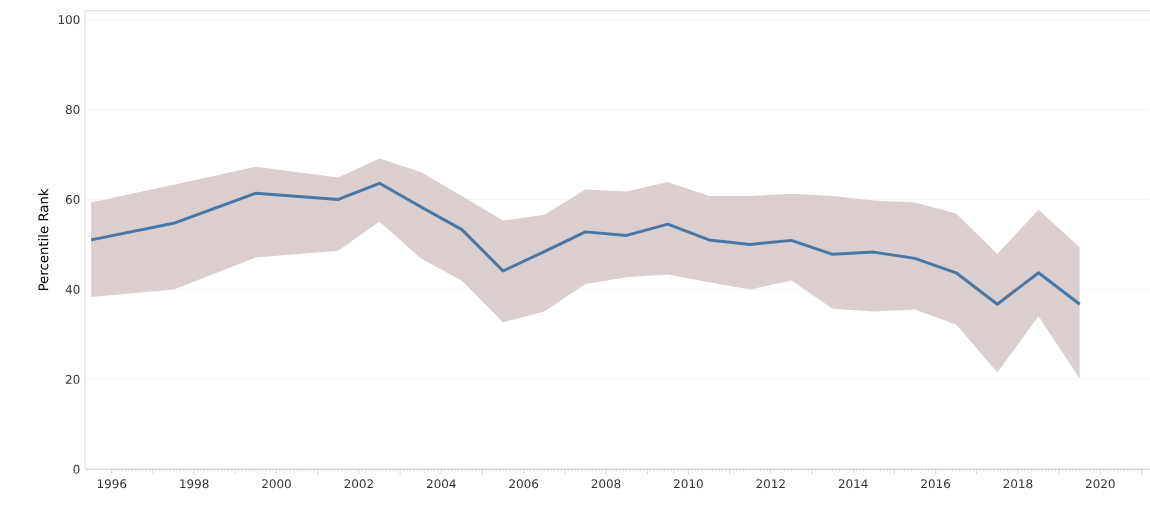 The width and height of the screenshot is (1150, 512). What do you see at coordinates (72, 110) in the screenshot?
I see `y-tick-label: 80` at bounding box center [72, 110].